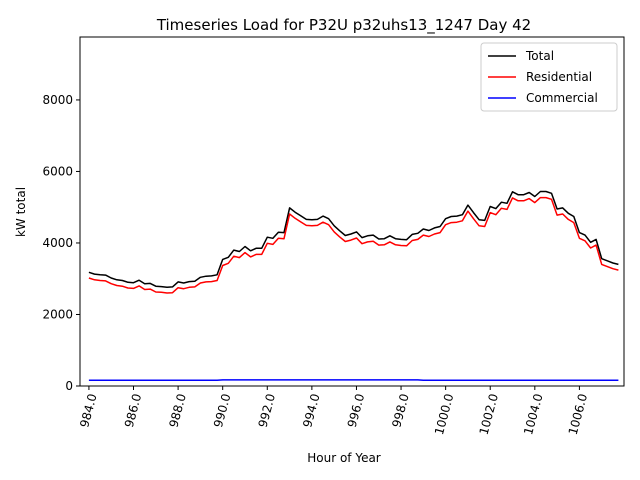  What do you see at coordinates (57, 100) in the screenshot?
I see `y-tick-label: 8000` at bounding box center [57, 100].